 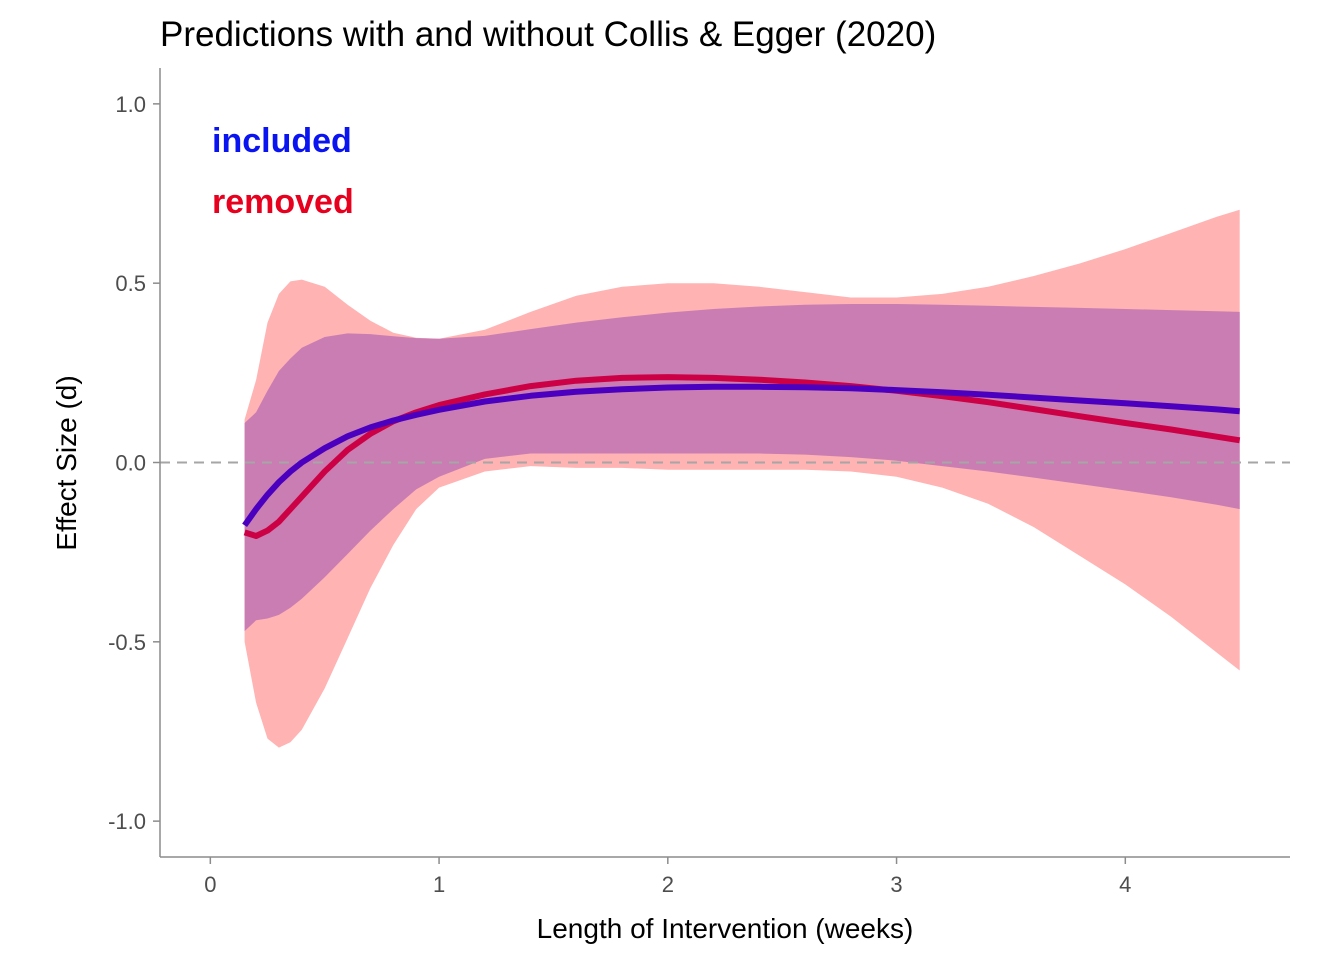 I want to click on legend-label-removed: removed, so click(x=283, y=202).